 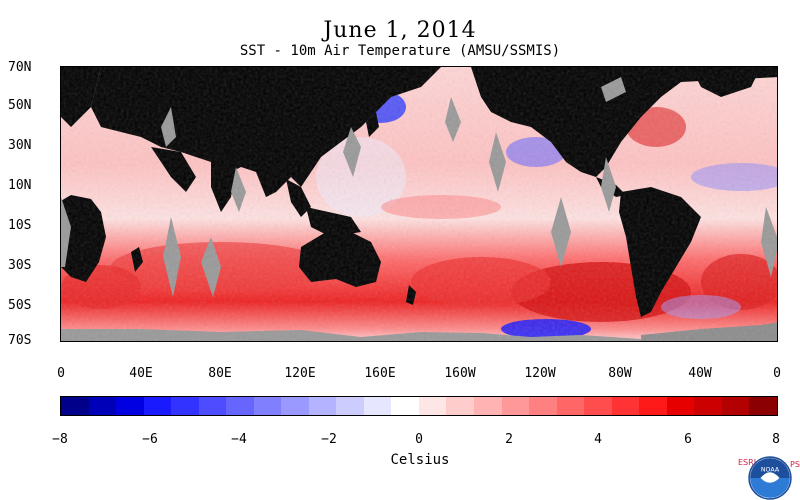 What do you see at coordinates (598, 439) in the screenshot?
I see `colorbar-tick-label: 4` at bounding box center [598, 439].